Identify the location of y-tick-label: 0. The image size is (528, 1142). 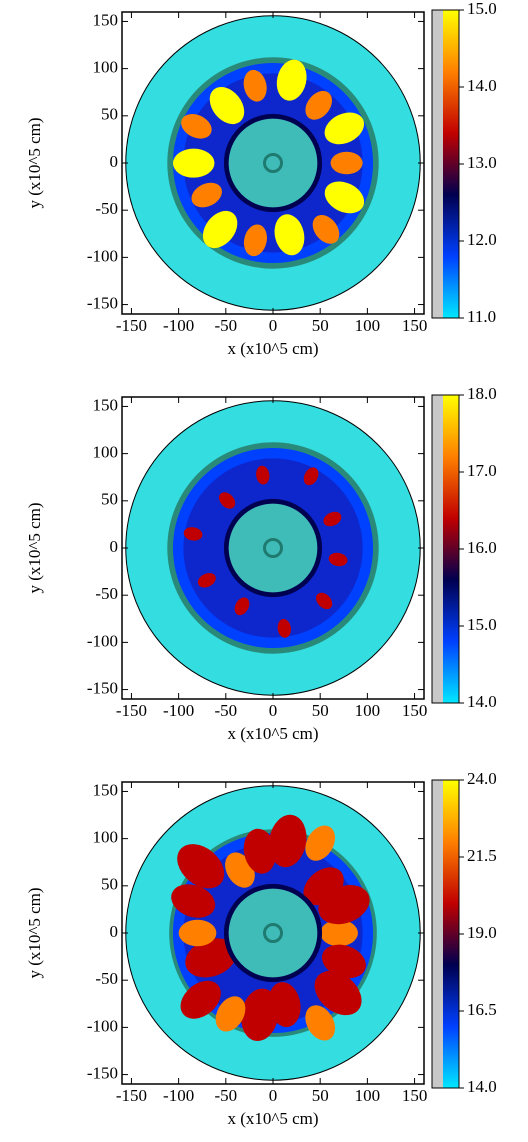
(114, 546).